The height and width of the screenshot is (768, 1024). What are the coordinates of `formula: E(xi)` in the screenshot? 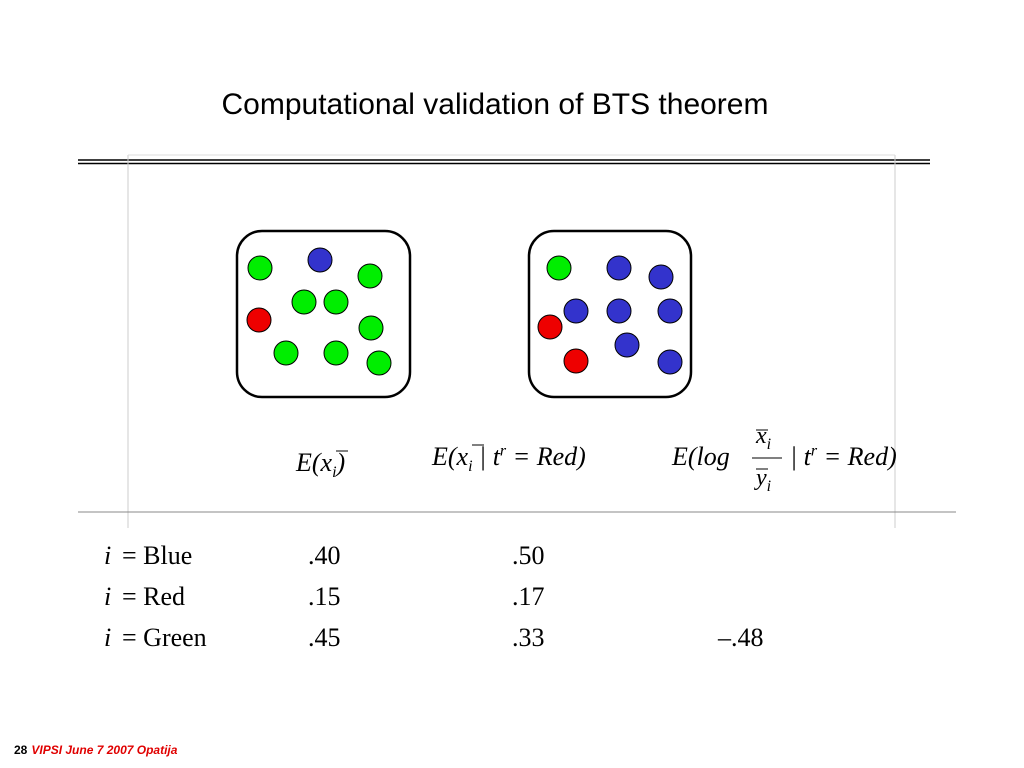 It's located at (320, 465).